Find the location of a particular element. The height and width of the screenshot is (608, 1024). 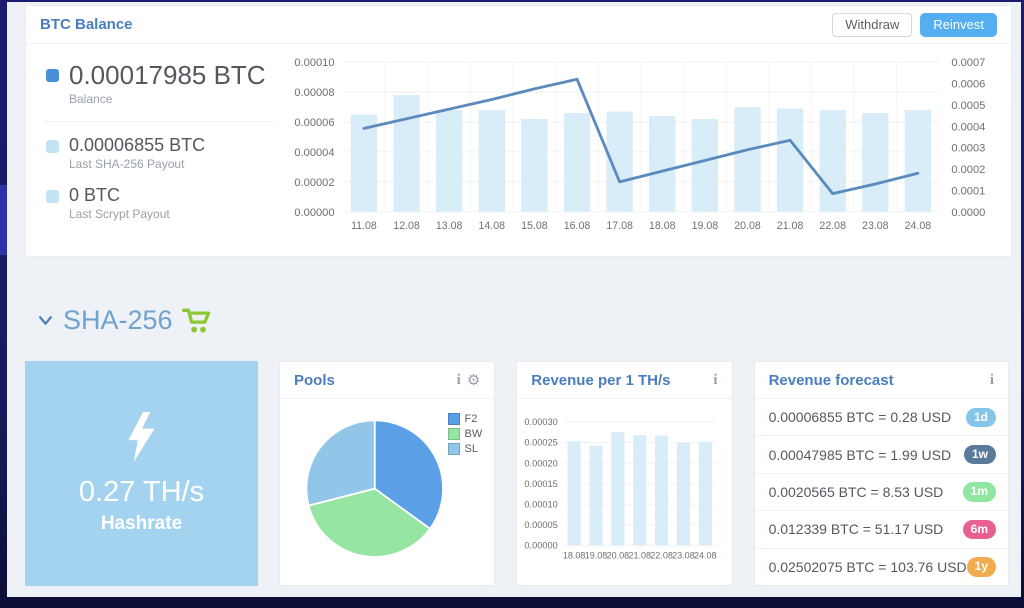

svg-text: 0.00006 is located at coordinates (314, 123).